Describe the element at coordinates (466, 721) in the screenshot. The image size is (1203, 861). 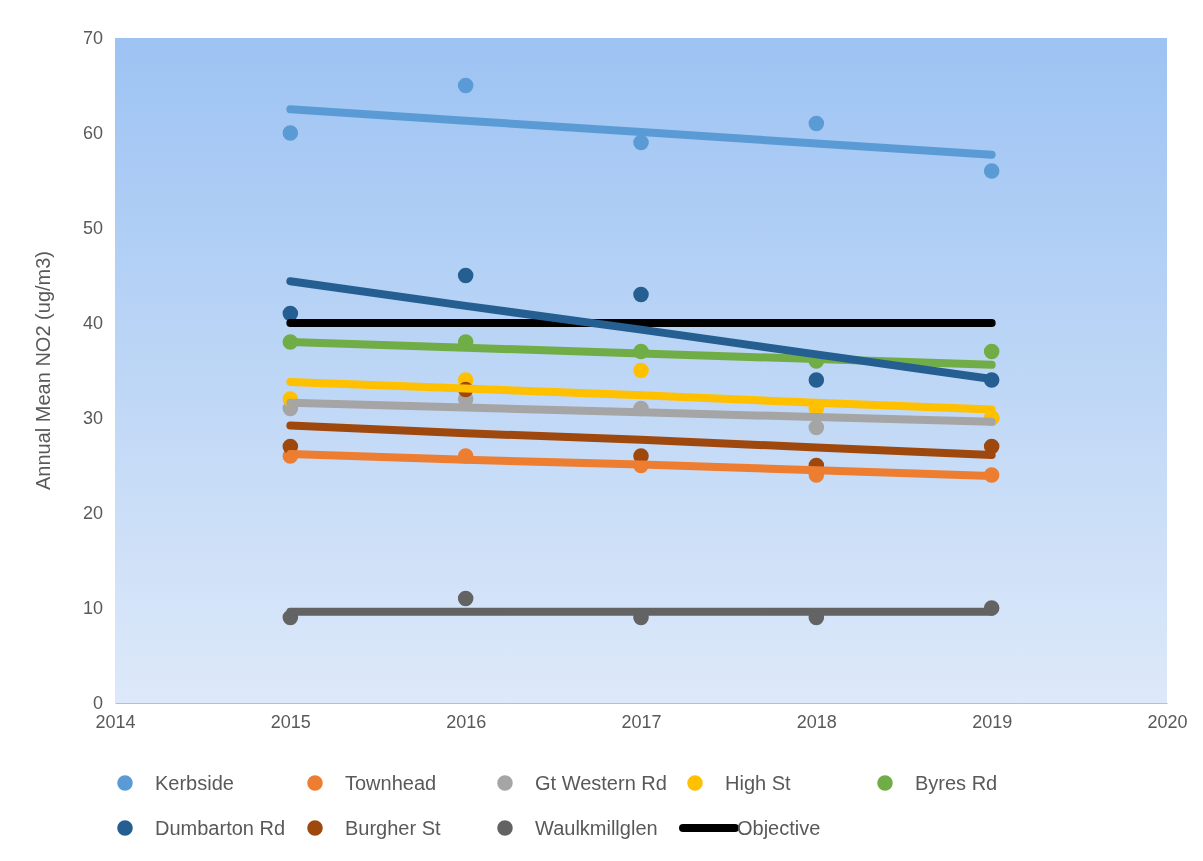
I see `x-tick-label: 2016` at that location.